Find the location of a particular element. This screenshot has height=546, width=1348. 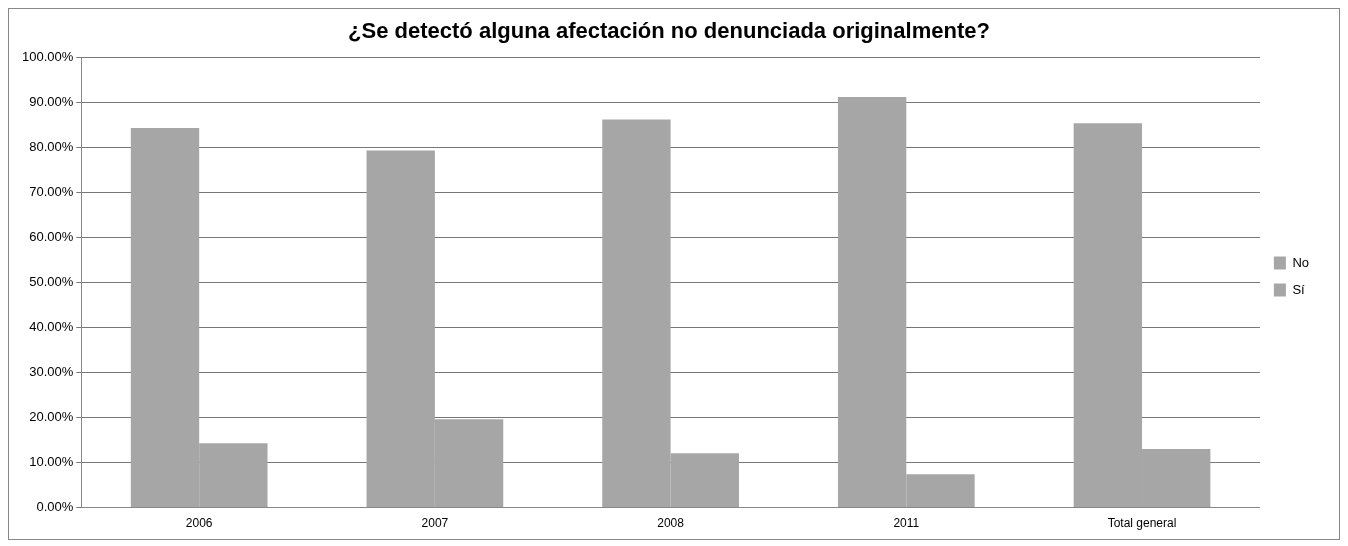

y-tick-label: 60.00% is located at coordinates (51, 237).